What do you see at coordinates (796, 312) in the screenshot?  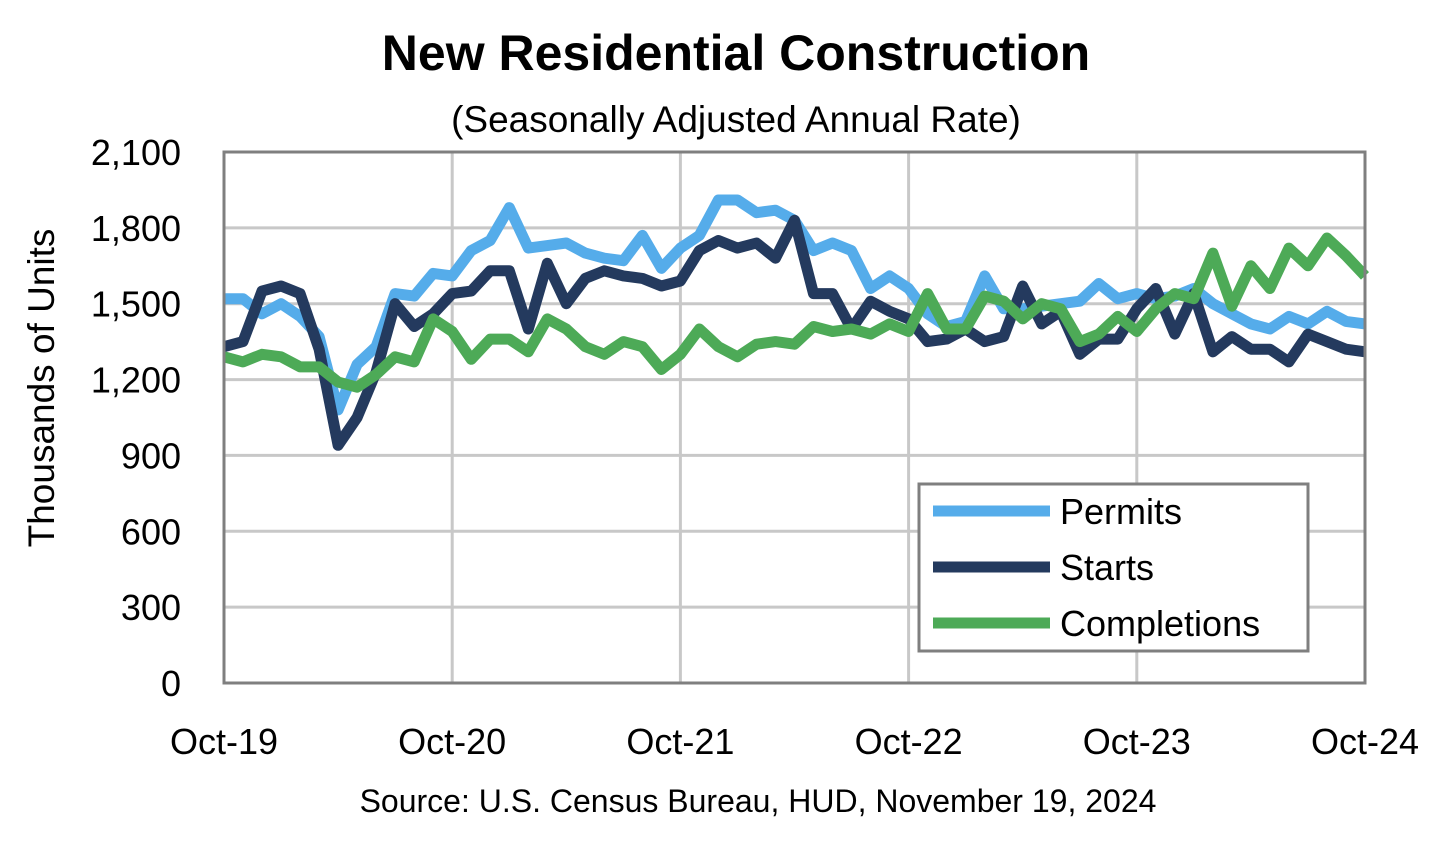 I see `series-line-completions` at bounding box center [796, 312].